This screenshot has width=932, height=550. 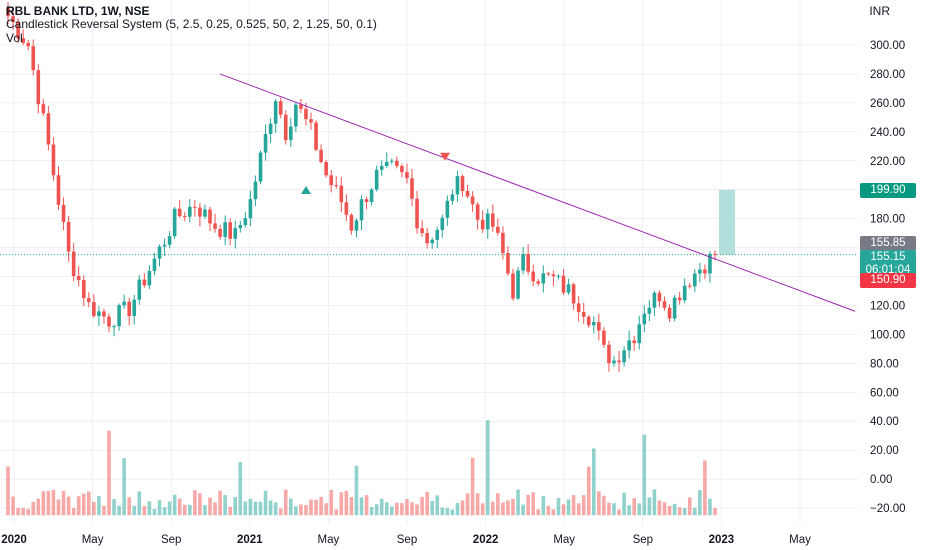 What do you see at coordinates (884, 451) in the screenshot?
I see `price-tick-label: 20.00` at bounding box center [884, 451].